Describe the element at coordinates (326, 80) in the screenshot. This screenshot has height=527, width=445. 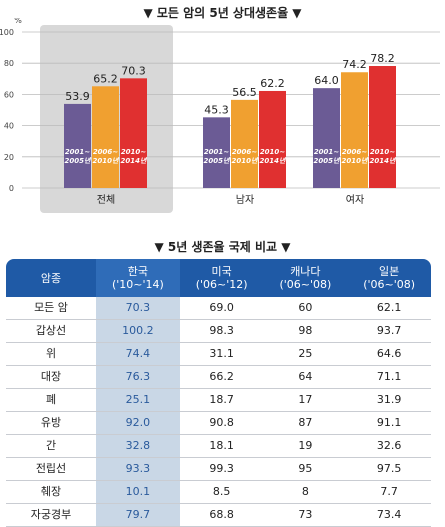
I see `data-label: 64.0` at that location.